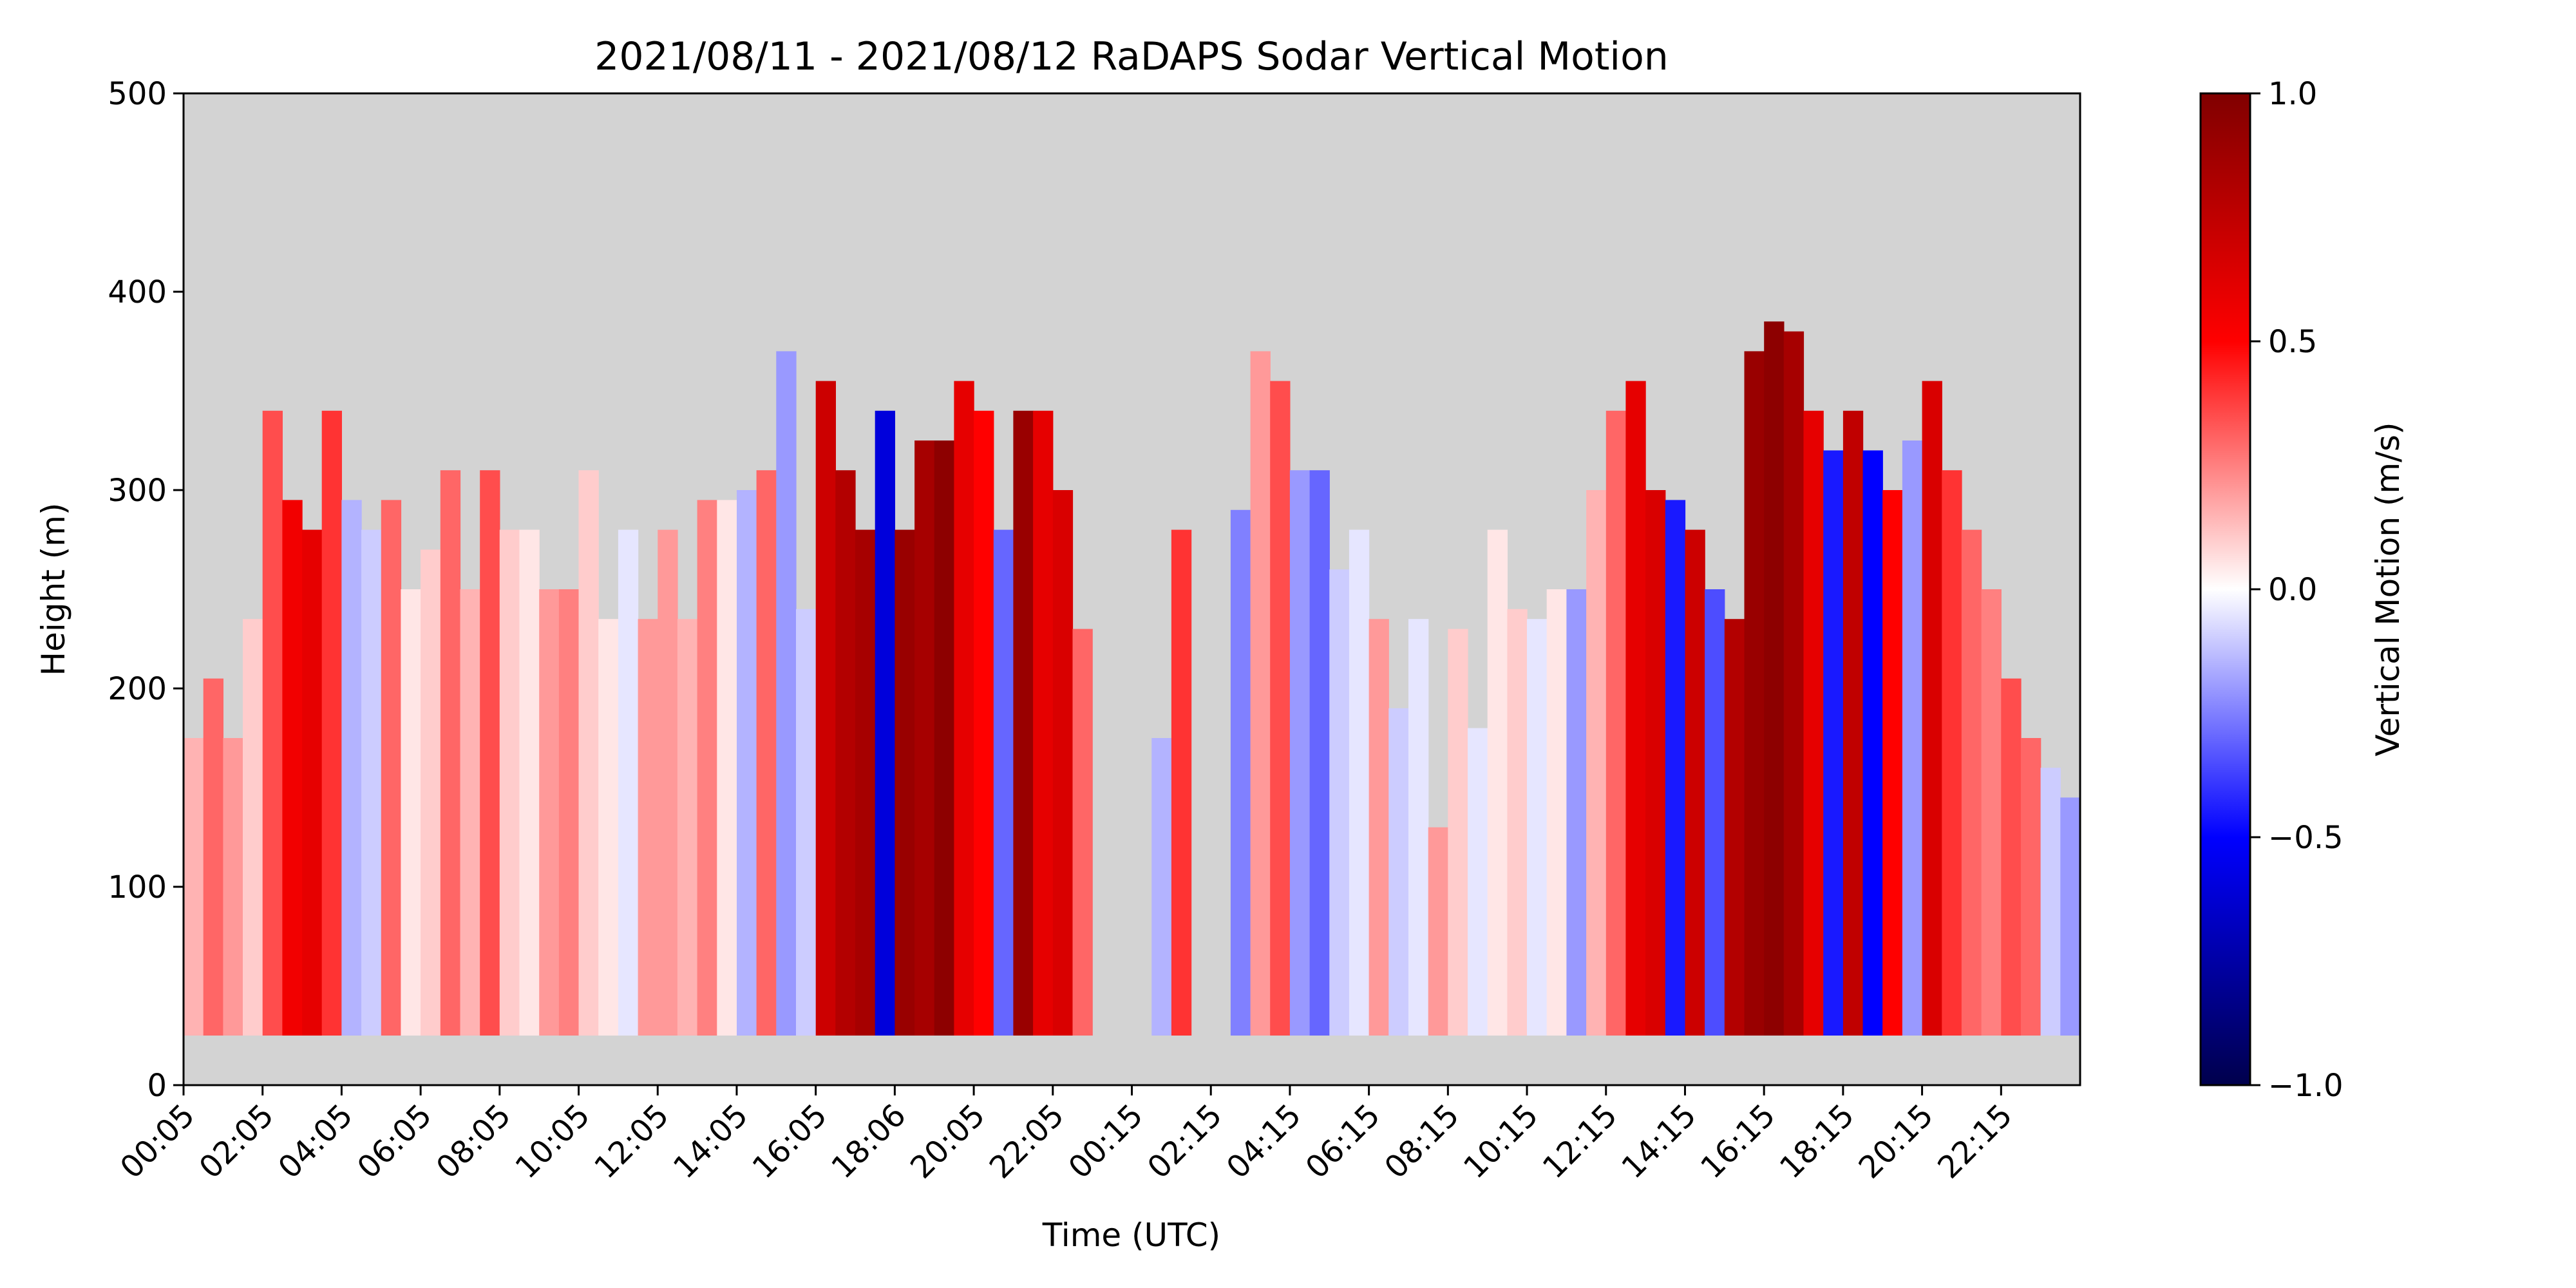 The width and height of the screenshot is (2576, 1288). What do you see at coordinates (1896, 1141) in the screenshot?
I see `x-tick-label: 20:15` at bounding box center [1896, 1141].